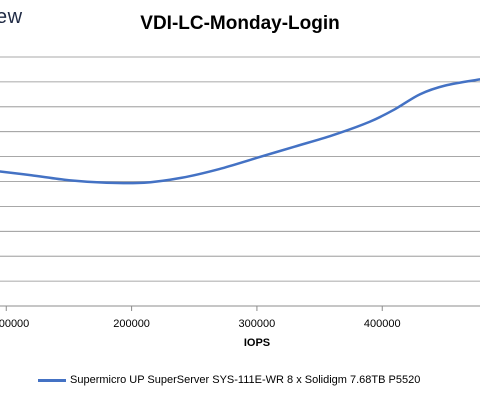 The width and height of the screenshot is (480, 401). Describe the element at coordinates (52, 380) in the screenshot. I see `legend-swatch` at that location.